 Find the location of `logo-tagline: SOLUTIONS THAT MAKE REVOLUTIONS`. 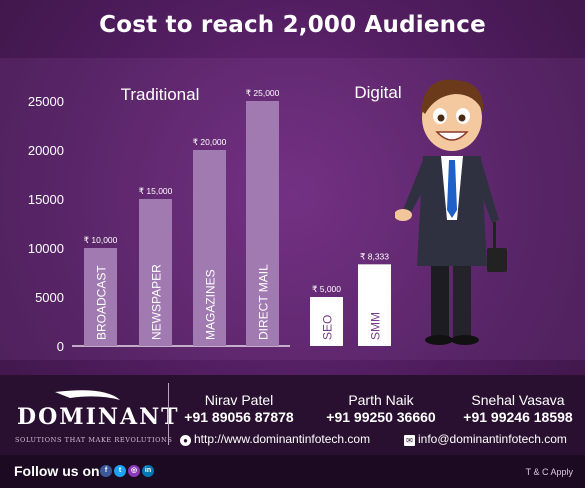

logo-tagline: SOLUTIONS THAT MAKE REVOLUTIONS is located at coordinates (94, 440).